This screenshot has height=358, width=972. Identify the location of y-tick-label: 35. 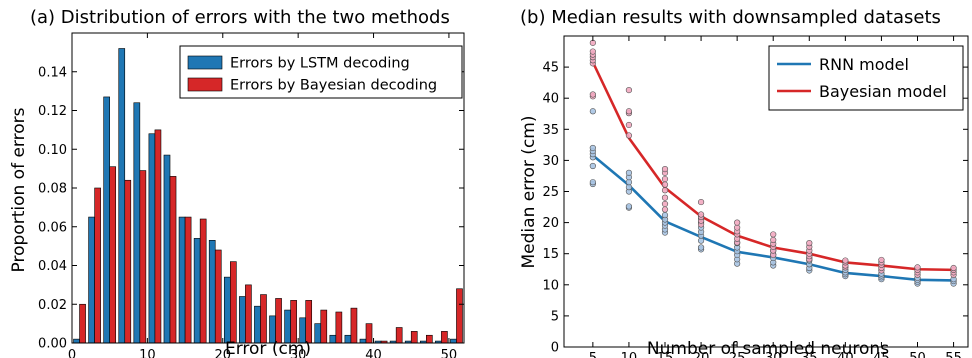
(550, 130).